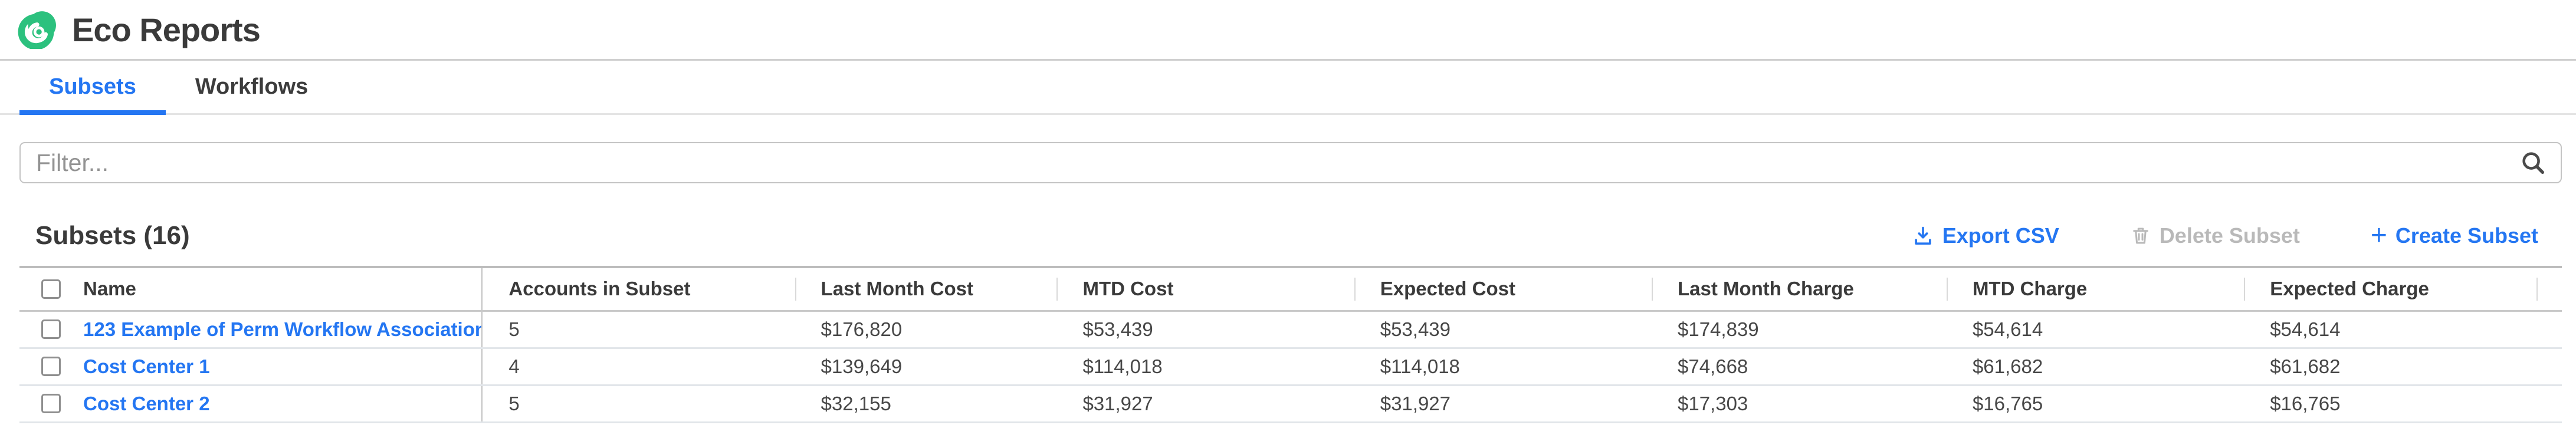 Image resolution: width=2576 pixels, height=425 pixels. Describe the element at coordinates (2549, 289) in the screenshot. I see `column-header-spacer` at that location.